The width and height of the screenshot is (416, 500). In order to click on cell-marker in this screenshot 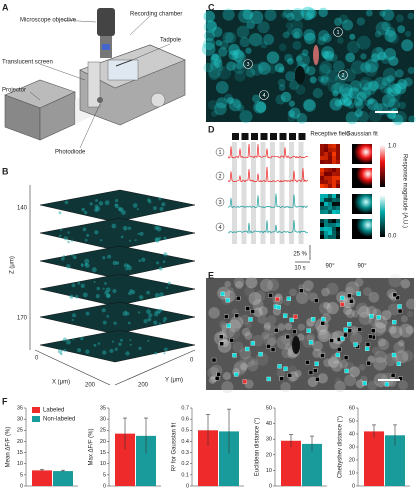, I will do `click(338, 32)`.